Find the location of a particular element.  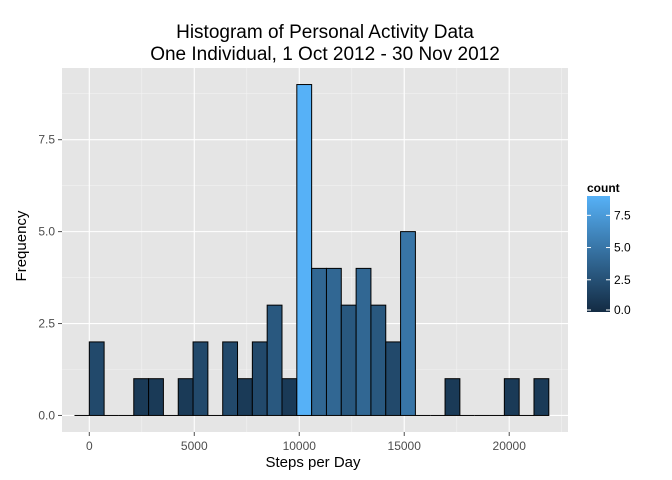

x-axis-ticks: 0 5000 10000 15000 20000 is located at coordinates (306, 442).